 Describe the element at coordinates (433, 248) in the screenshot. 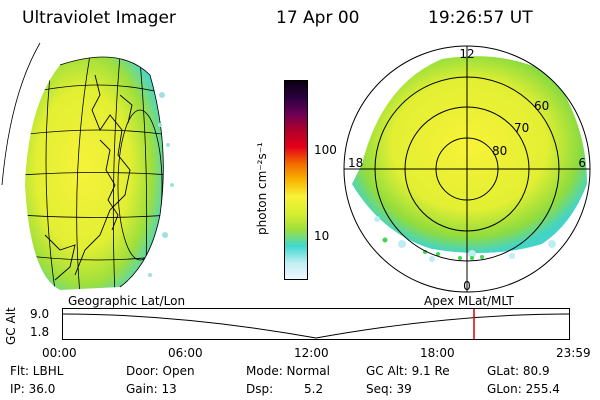

I see `polar-dots` at that location.